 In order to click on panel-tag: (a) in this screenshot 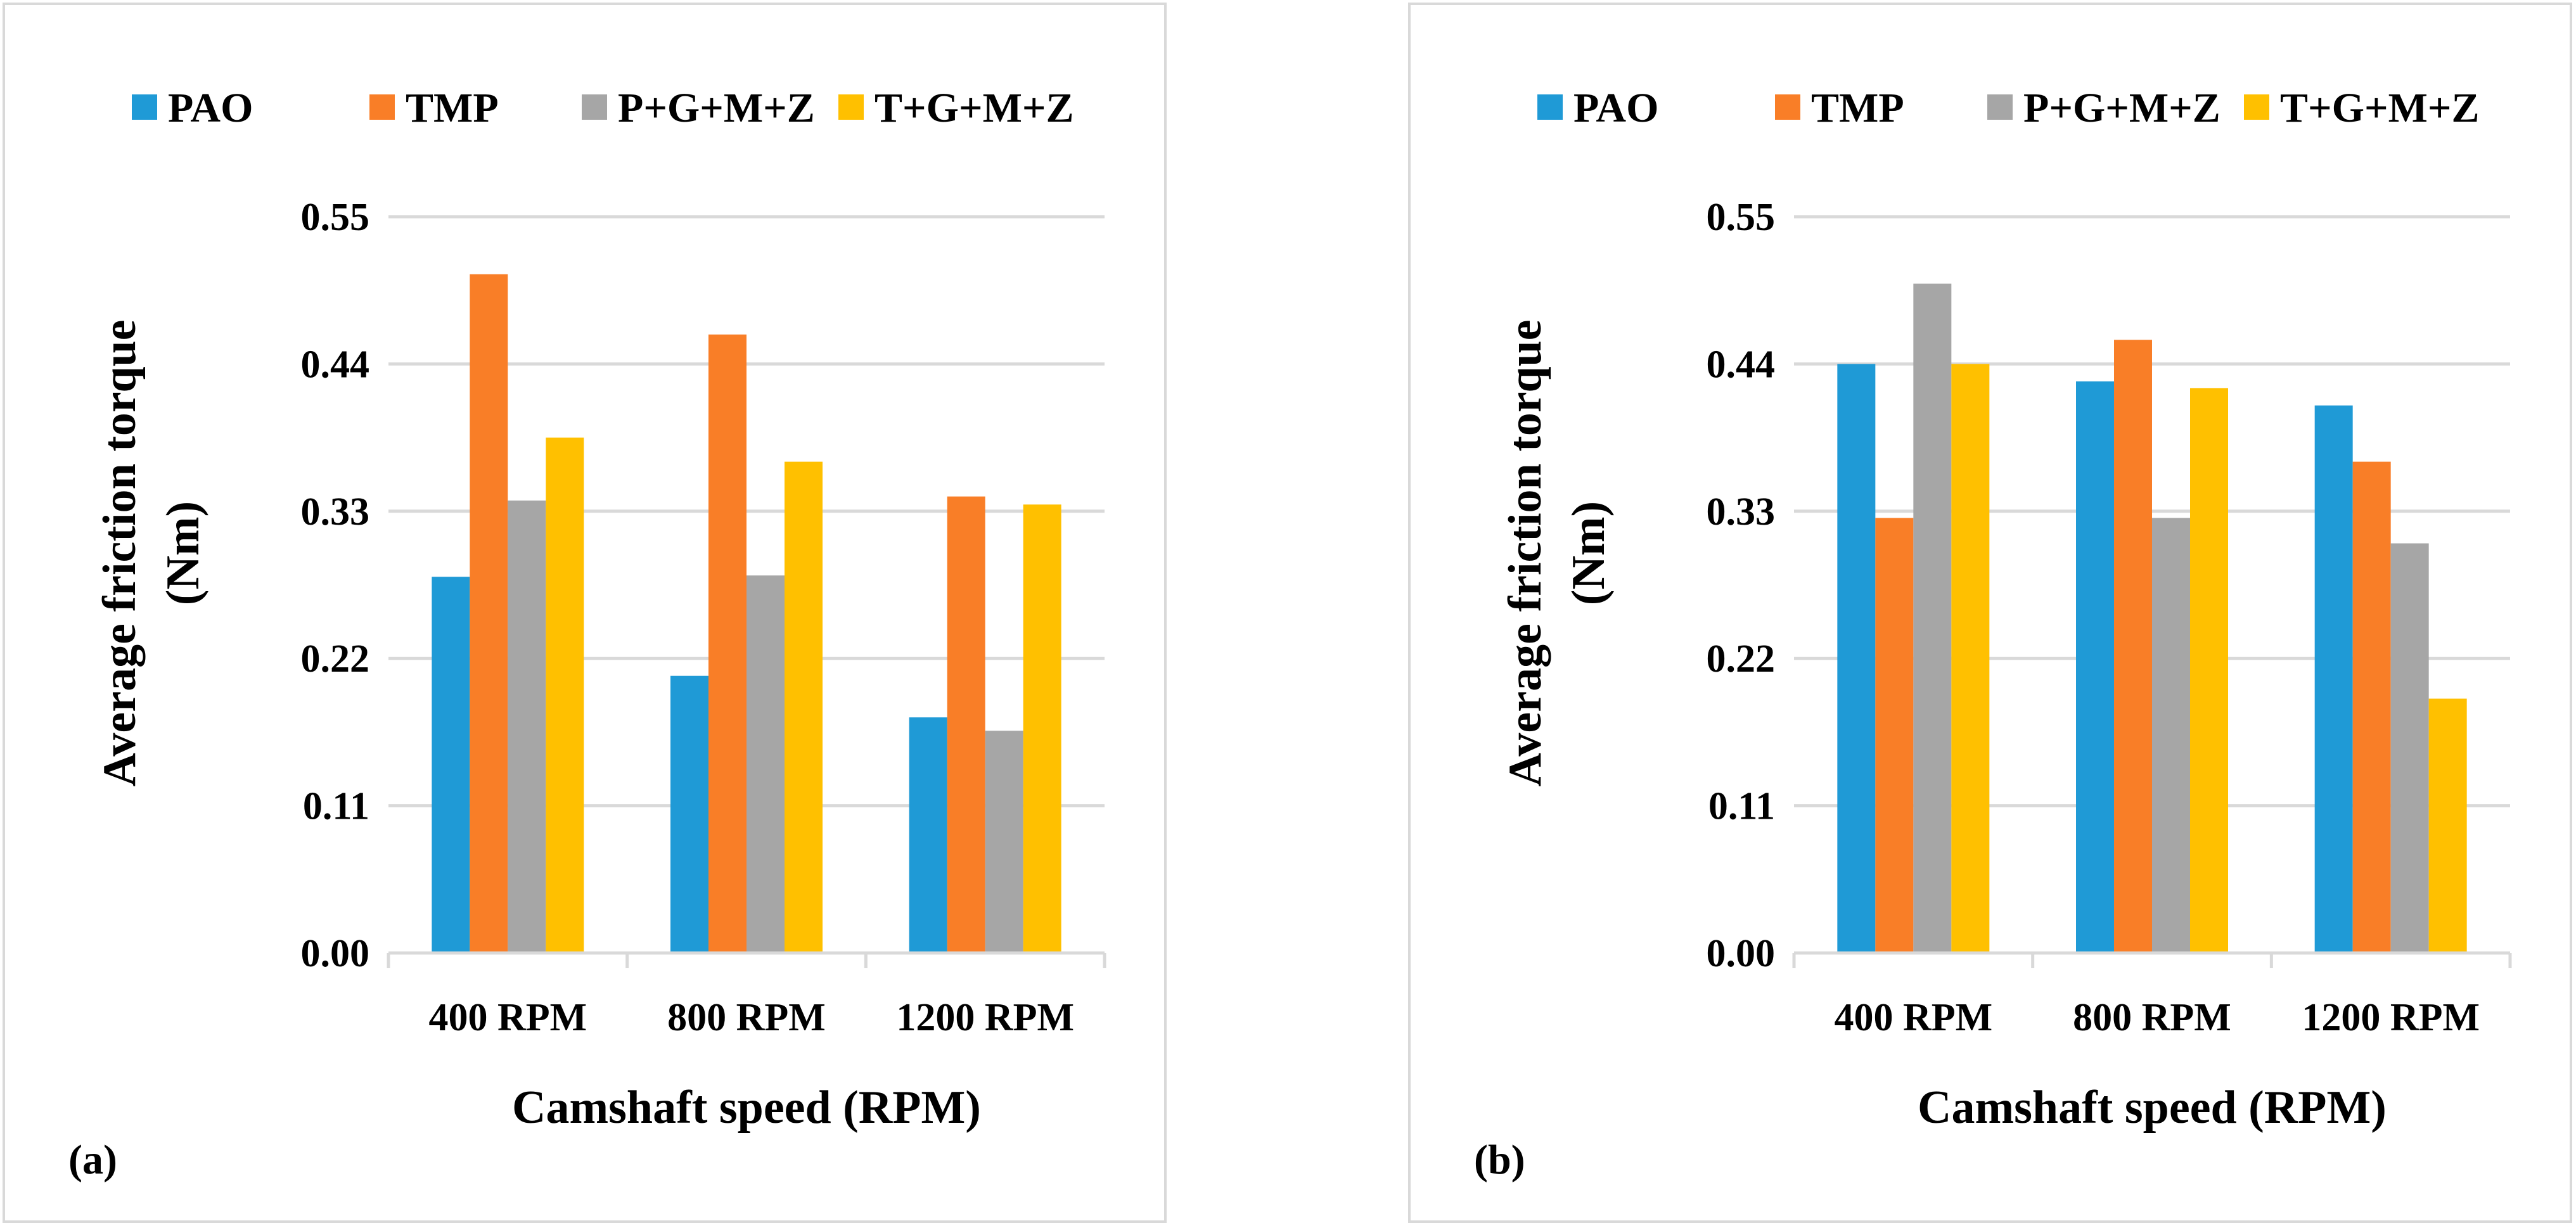, I will do `click(92, 1160)`.